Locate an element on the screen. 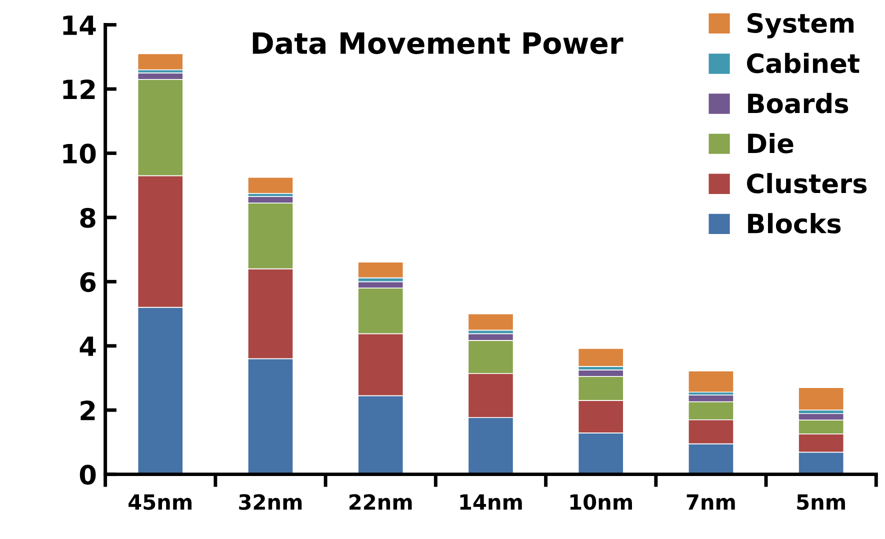 This screenshot has width=885, height=539. y-tick-label: 12 is located at coordinates (79, 89).